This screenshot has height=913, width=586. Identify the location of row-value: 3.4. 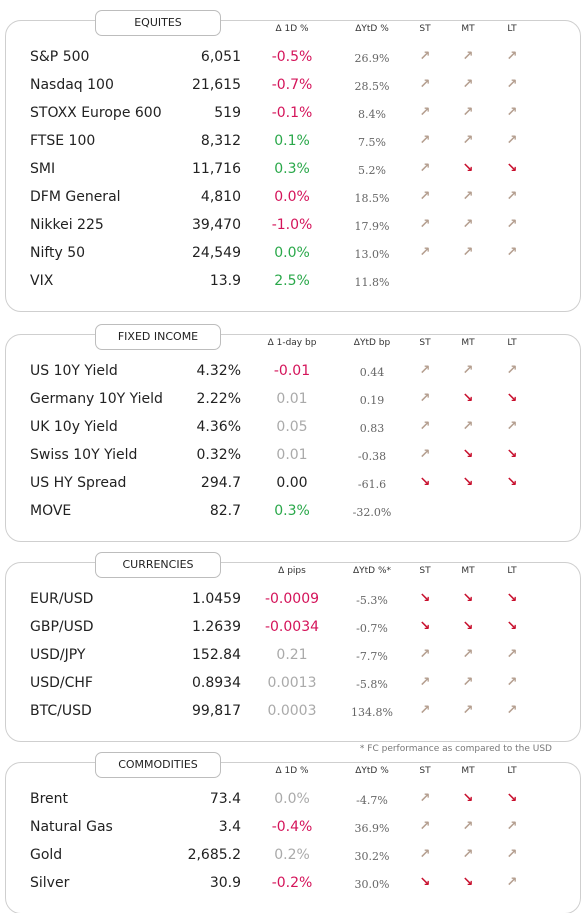
(229, 827).